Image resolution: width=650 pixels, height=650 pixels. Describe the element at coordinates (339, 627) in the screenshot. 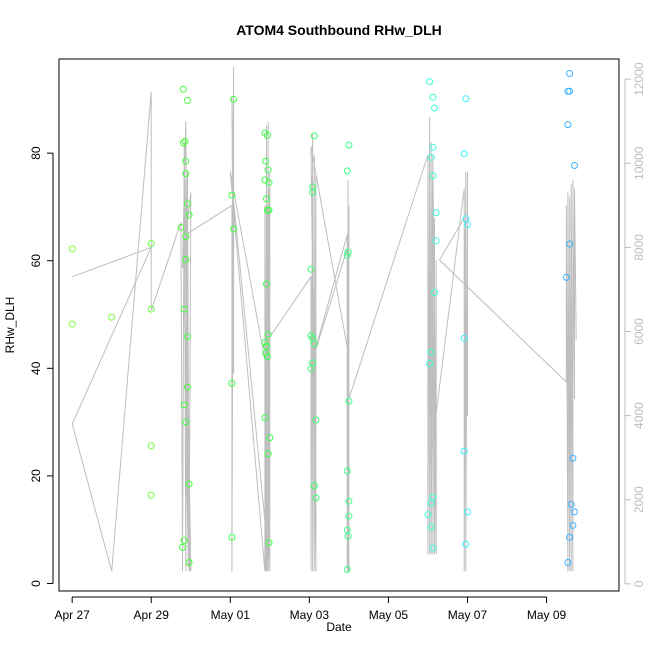

I see `x-axis-label: Date` at that location.